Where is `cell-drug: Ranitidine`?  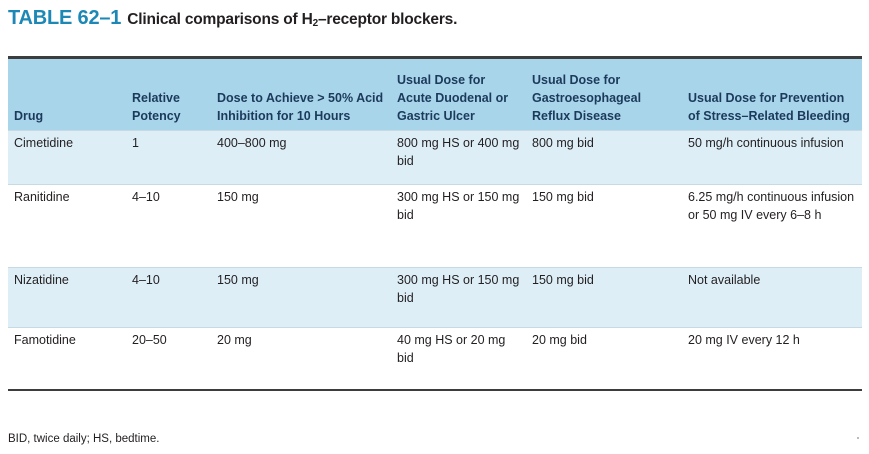 cell-drug: Ranitidine is located at coordinates (42, 197).